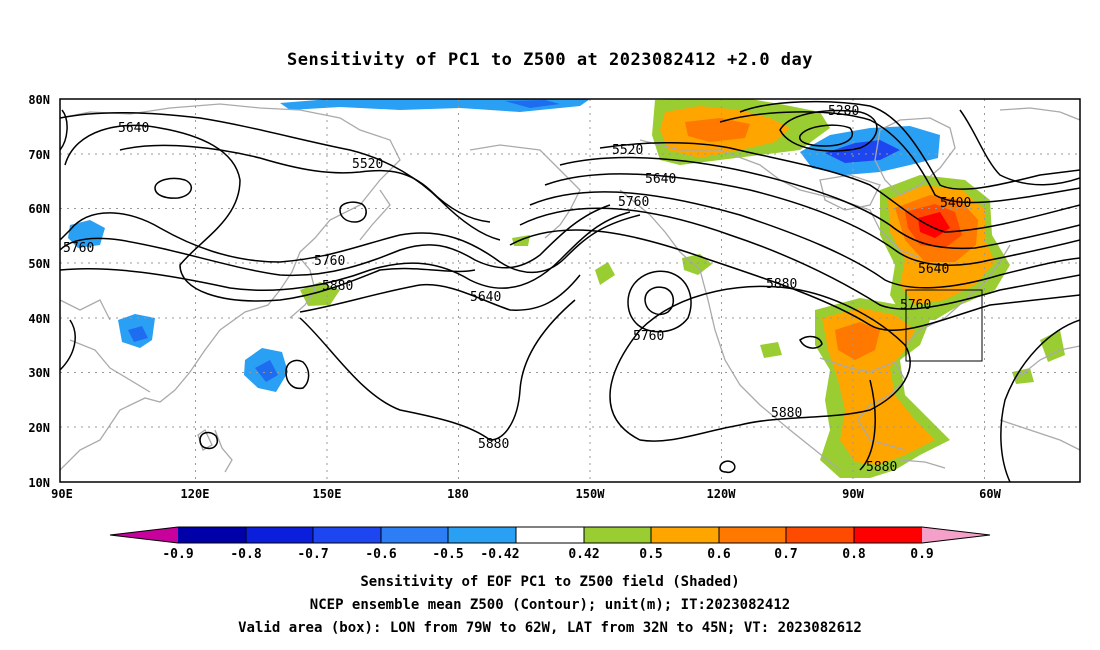 This screenshot has width=1100, height=650. I want to click on coast-gulf, so click(862, 404).